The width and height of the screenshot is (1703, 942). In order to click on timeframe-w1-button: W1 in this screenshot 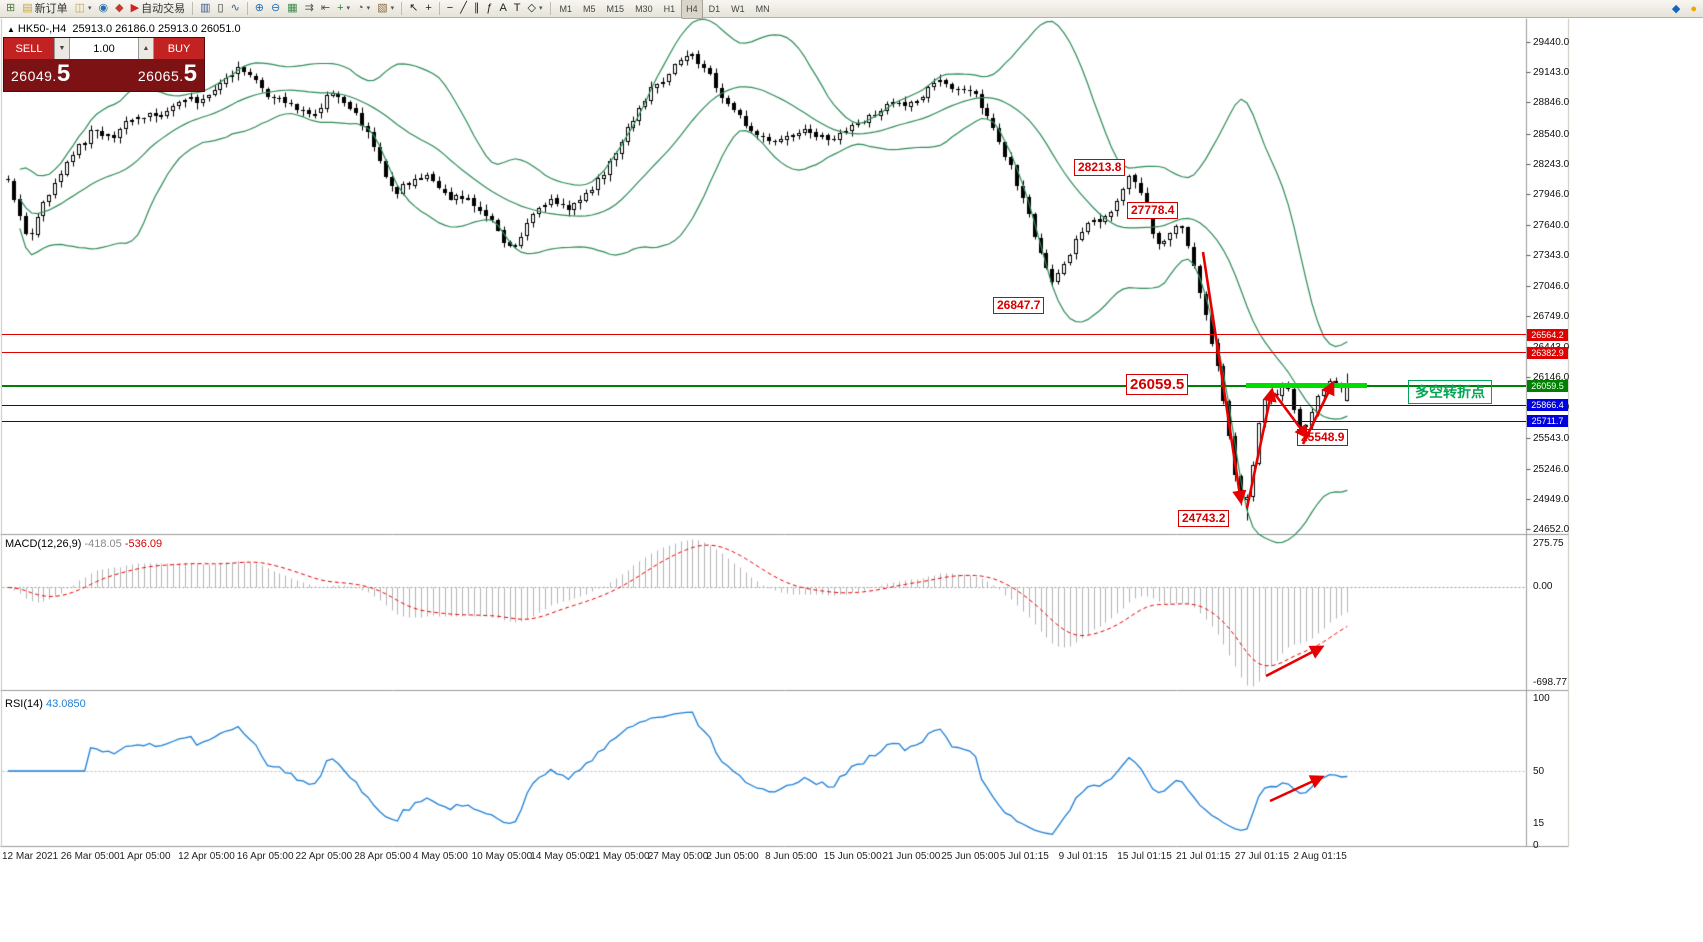, I will do `click(738, 8)`.